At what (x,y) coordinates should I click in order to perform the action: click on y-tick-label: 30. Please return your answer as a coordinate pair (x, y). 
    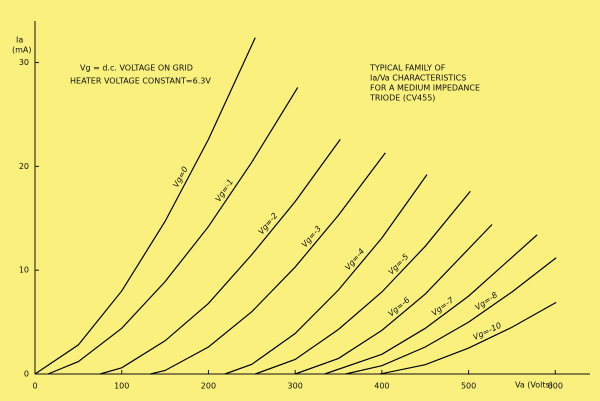
    Looking at the image, I should click on (24, 62).